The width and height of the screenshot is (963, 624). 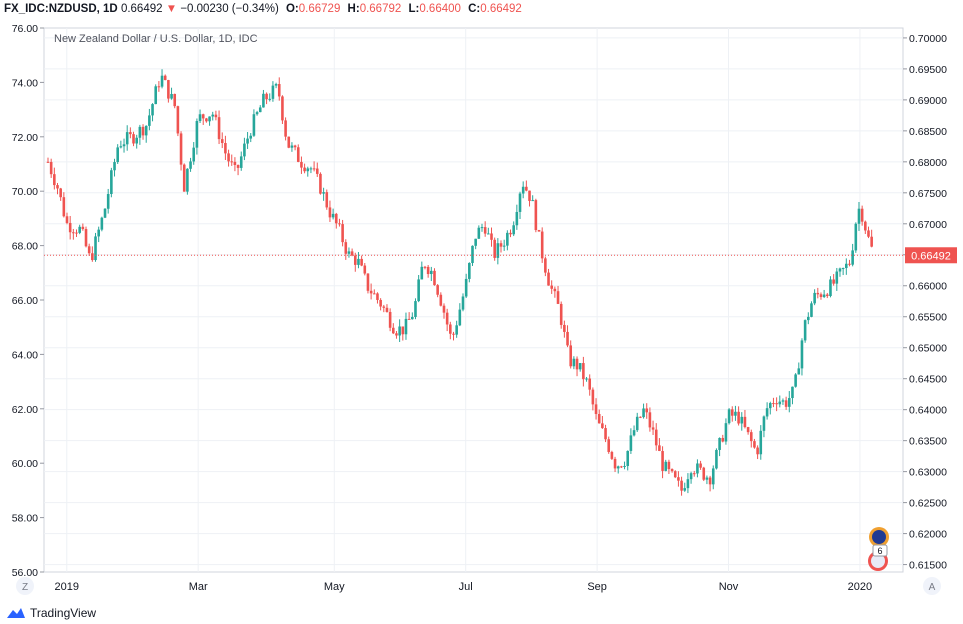 What do you see at coordinates (880, 550) in the screenshot?
I see `event-count-badge: 6` at bounding box center [880, 550].